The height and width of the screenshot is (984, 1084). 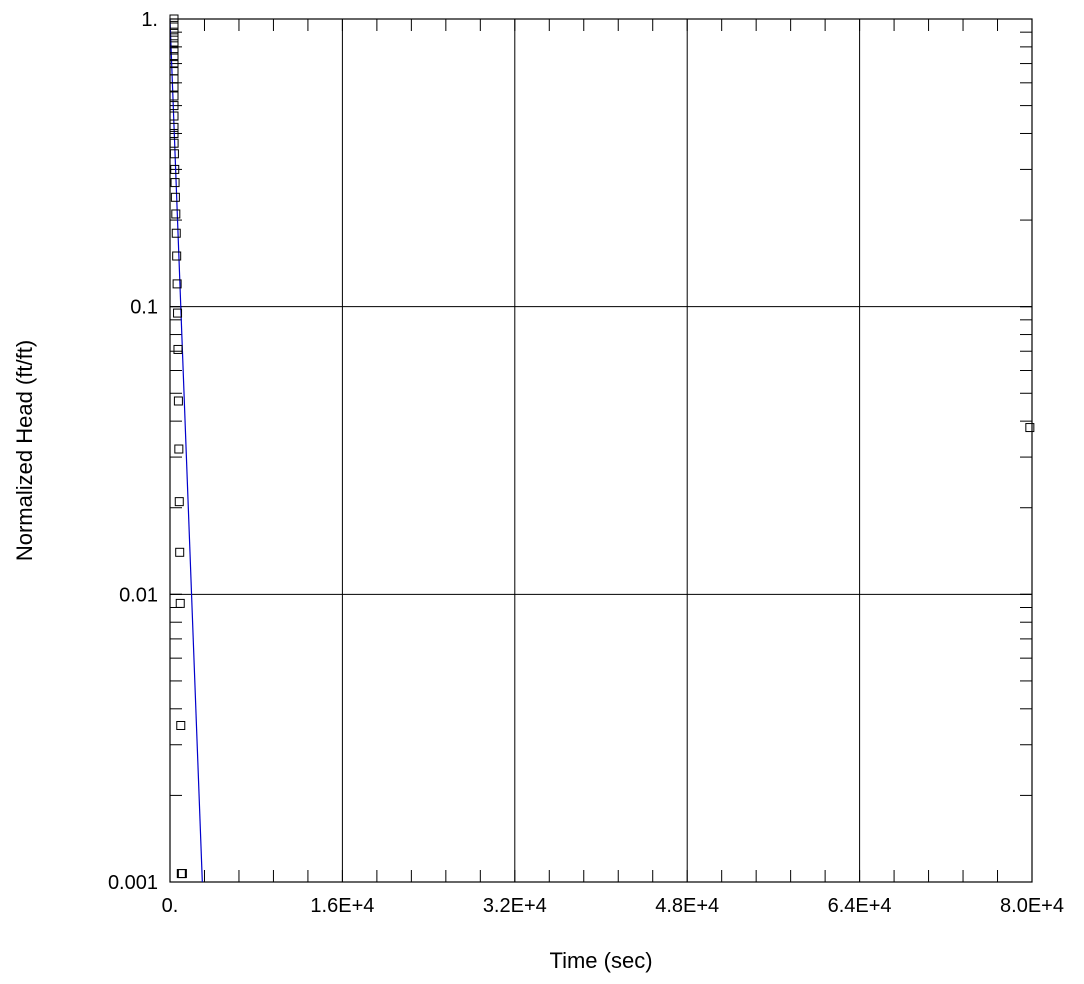 I want to click on fit-line, so click(x=186, y=450).